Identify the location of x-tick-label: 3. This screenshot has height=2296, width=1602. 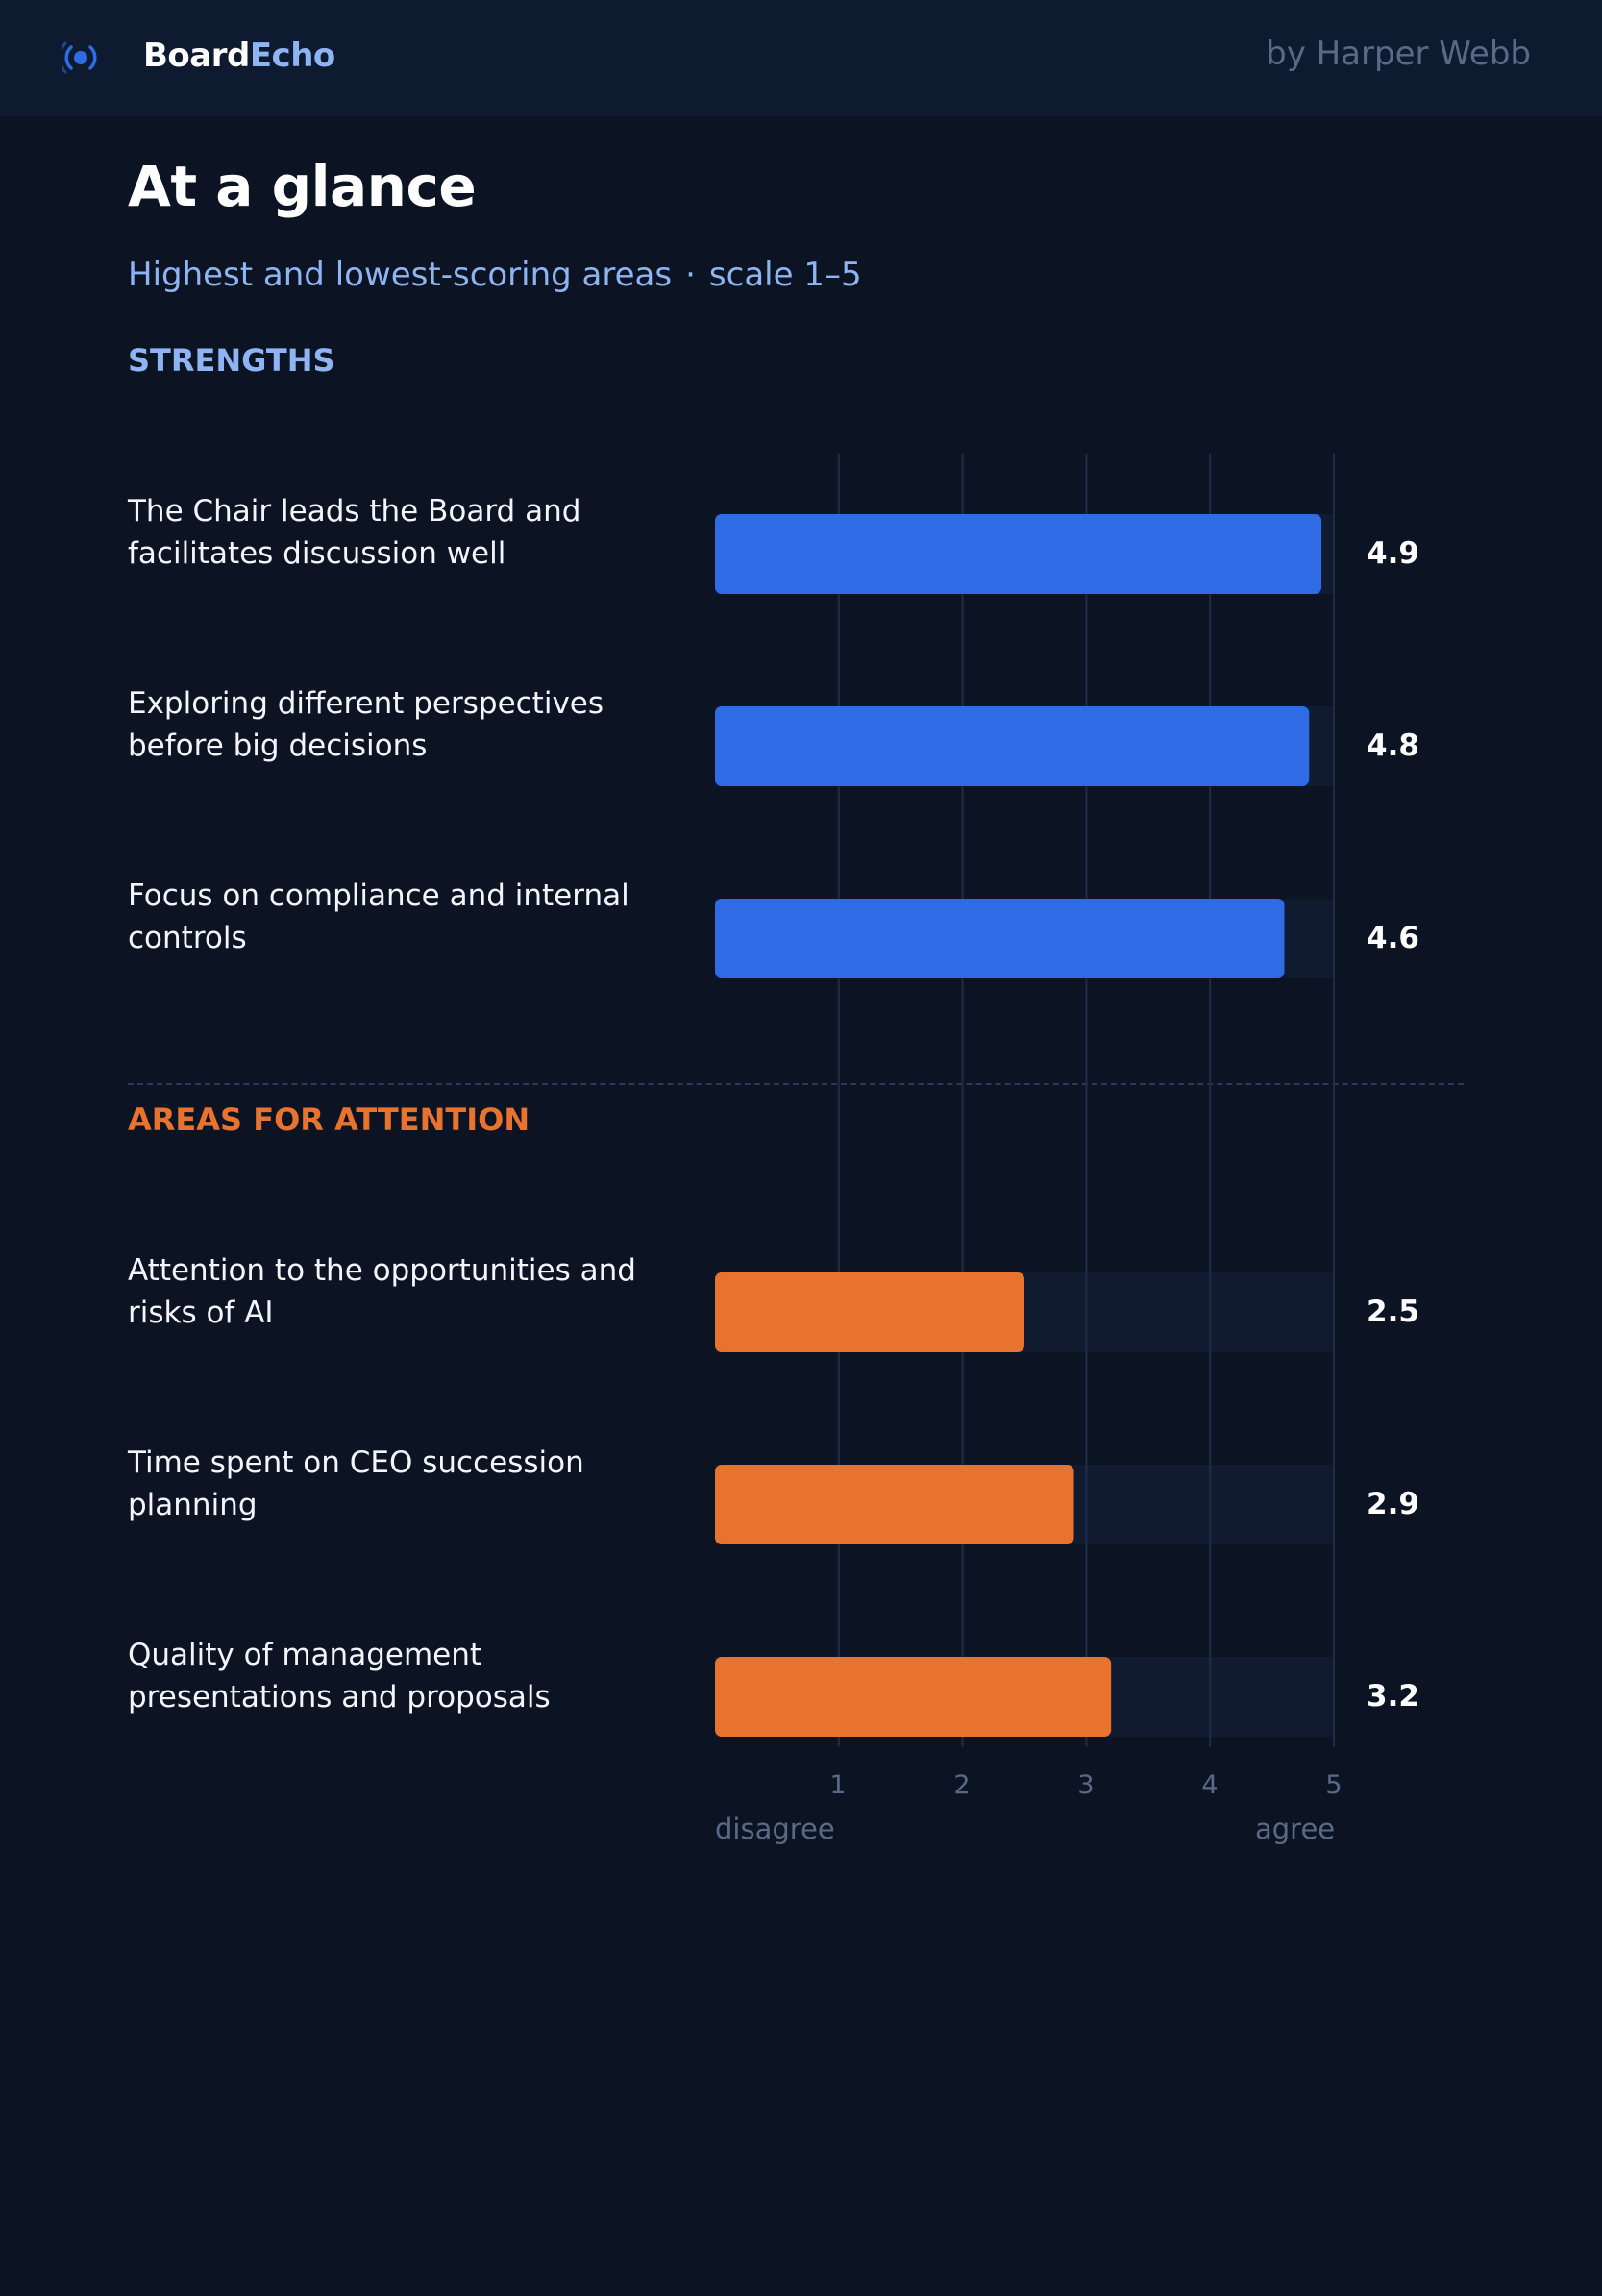
(1086, 1785).